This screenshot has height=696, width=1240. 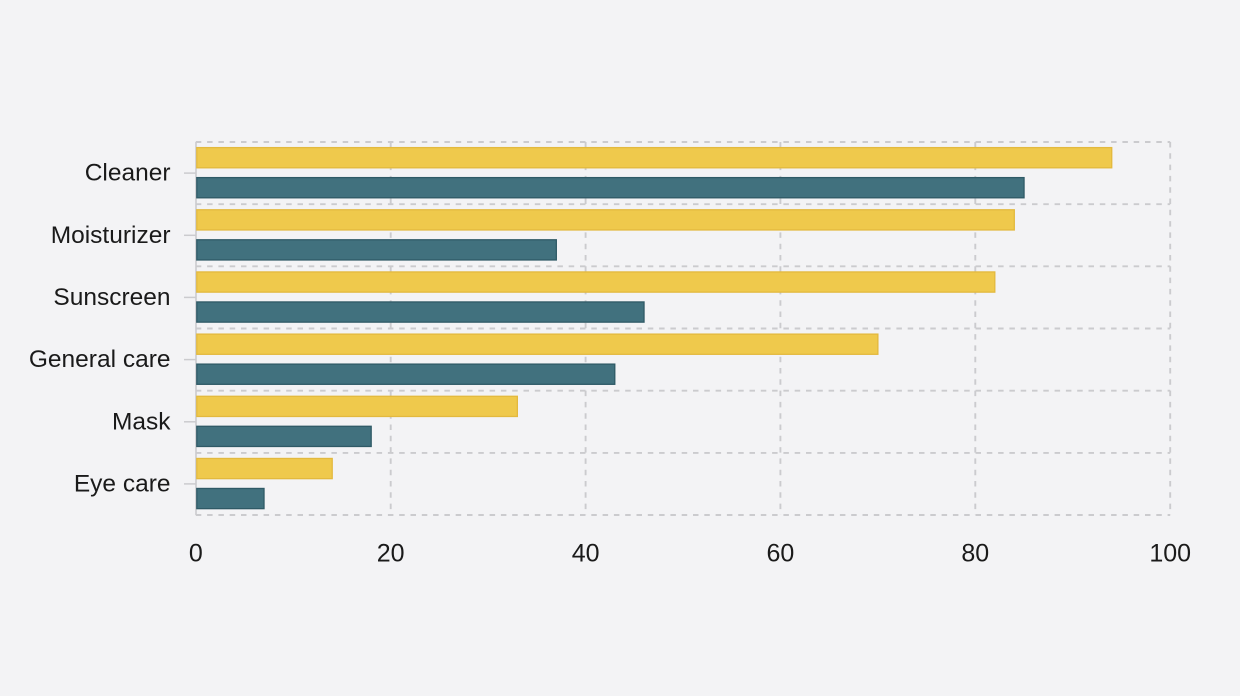 What do you see at coordinates (1170, 554) in the screenshot?
I see `svg-text: 100` at bounding box center [1170, 554].